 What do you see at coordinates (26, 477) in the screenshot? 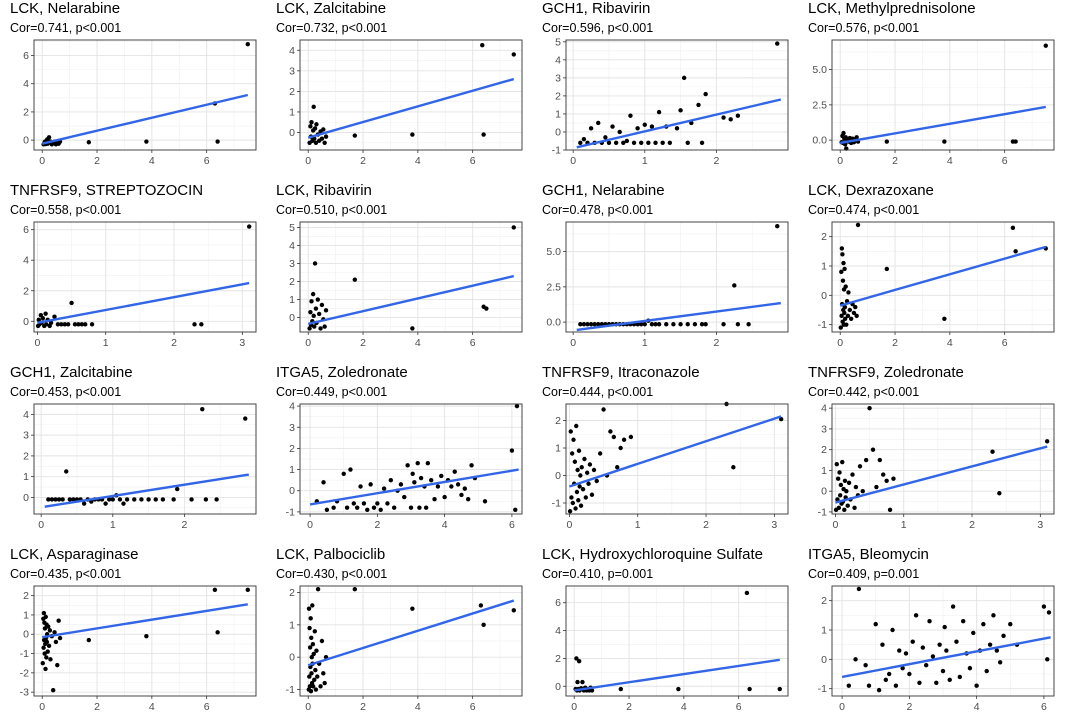
I see `y-tick-label: 1` at bounding box center [26, 477].